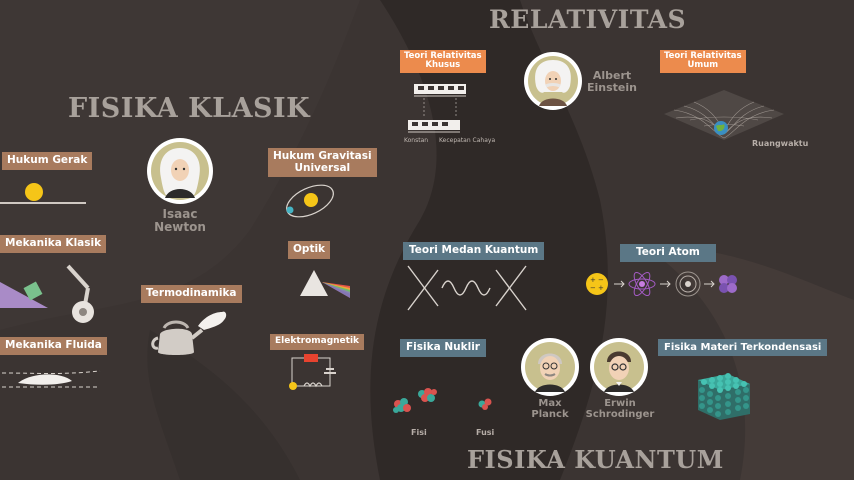  What do you see at coordinates (24, 294) in the screenshot?
I see `incline-icon` at bounding box center [24, 294].